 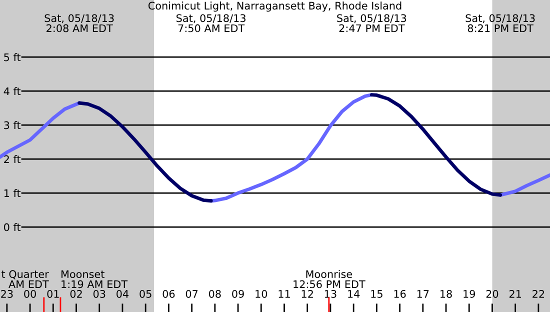 I want to click on x-tick-label: 02, so click(x=76, y=294).